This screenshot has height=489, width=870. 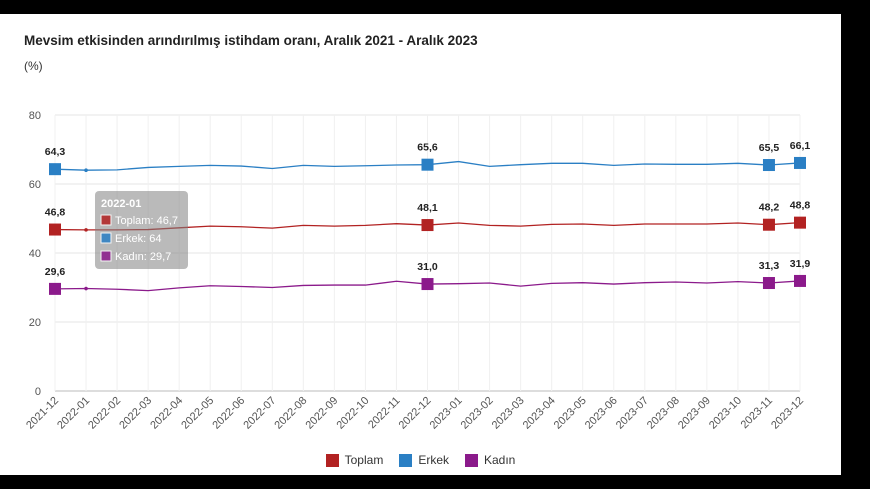 What do you see at coordinates (769, 148) in the screenshot?
I see `data-label: 65,5` at bounding box center [769, 148].